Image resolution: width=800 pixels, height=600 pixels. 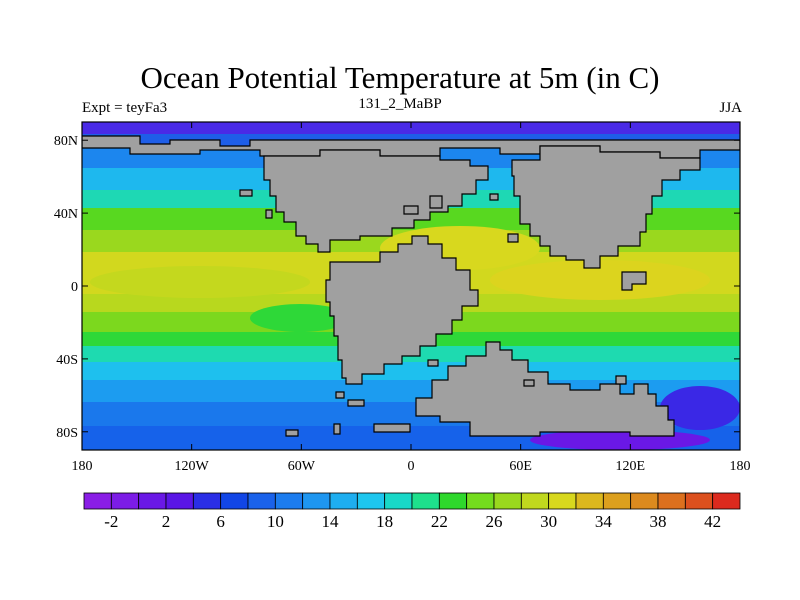 What do you see at coordinates (411, 466) in the screenshot?
I see `lon-tick-label: 0` at bounding box center [411, 466].